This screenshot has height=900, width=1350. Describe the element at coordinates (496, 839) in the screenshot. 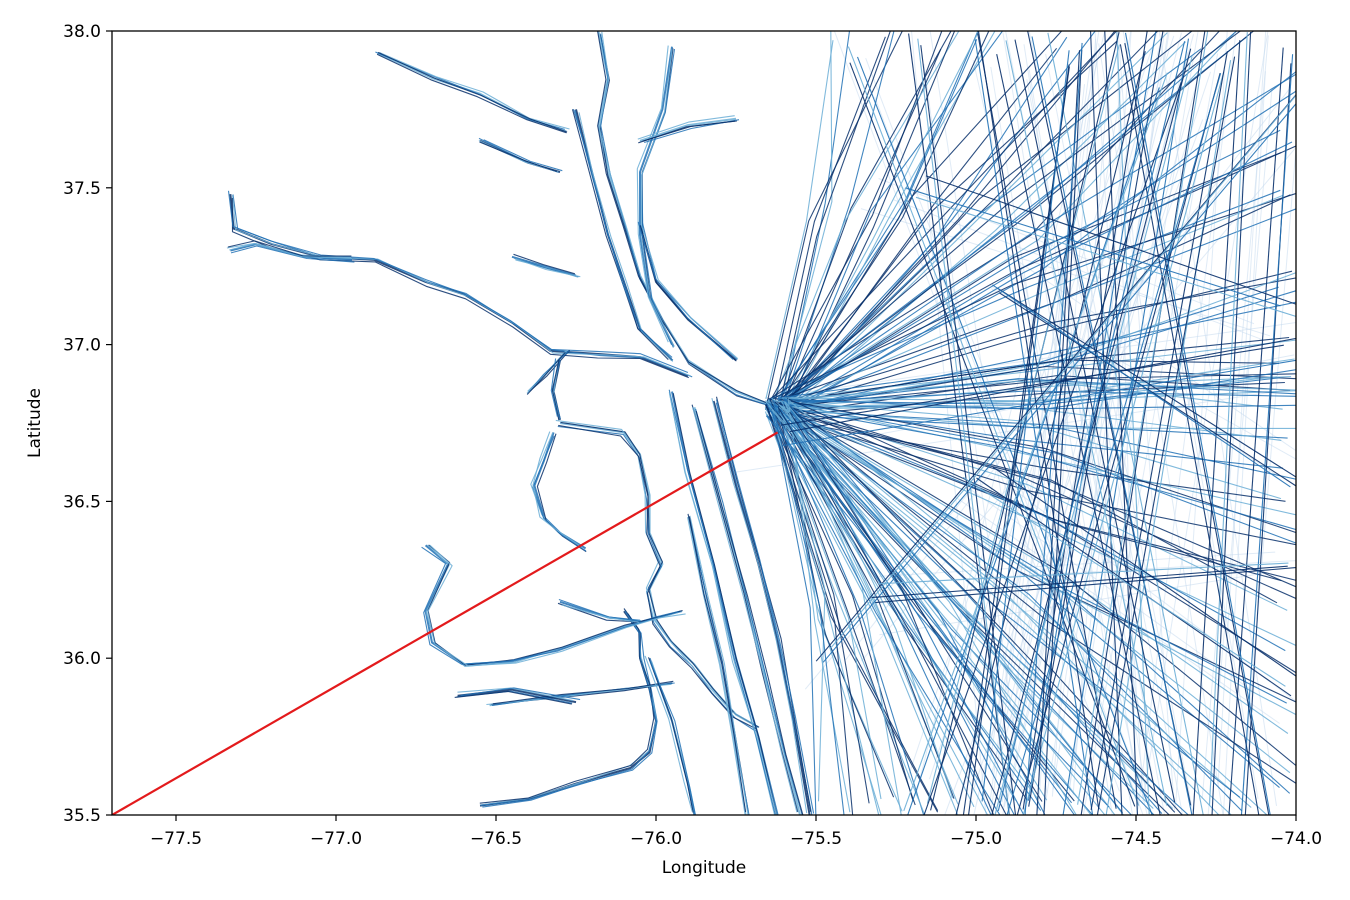

I see `x-tick-label: −76.5` at that location.